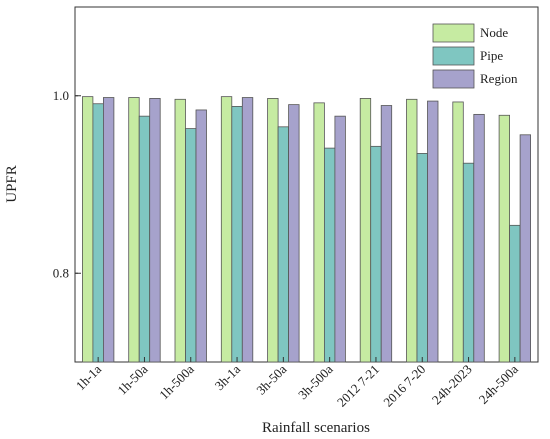  I want to click on legend-swatch-node, so click(453, 33).